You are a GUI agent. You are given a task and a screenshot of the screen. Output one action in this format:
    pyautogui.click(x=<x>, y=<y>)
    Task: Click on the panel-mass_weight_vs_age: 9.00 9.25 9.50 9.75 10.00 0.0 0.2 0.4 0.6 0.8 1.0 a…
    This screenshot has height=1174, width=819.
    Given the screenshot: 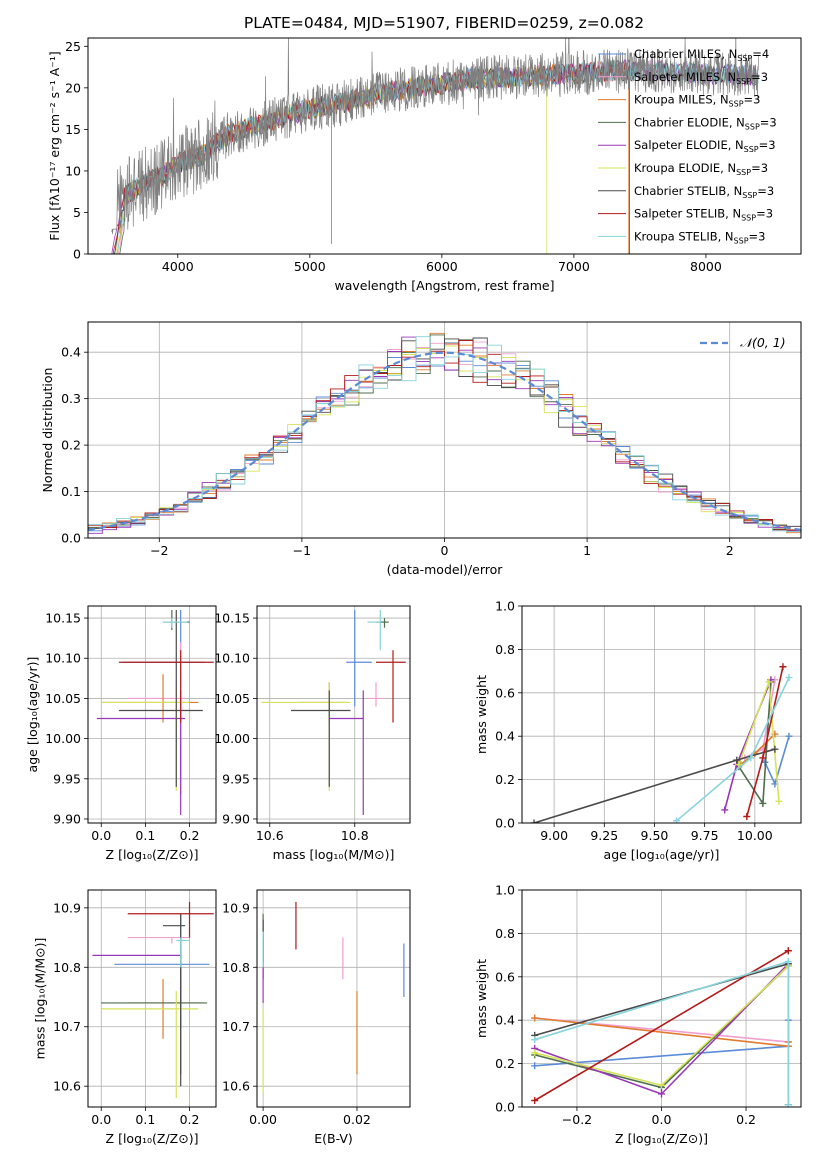 What is the action you would take?
    pyautogui.click(x=638, y=730)
    